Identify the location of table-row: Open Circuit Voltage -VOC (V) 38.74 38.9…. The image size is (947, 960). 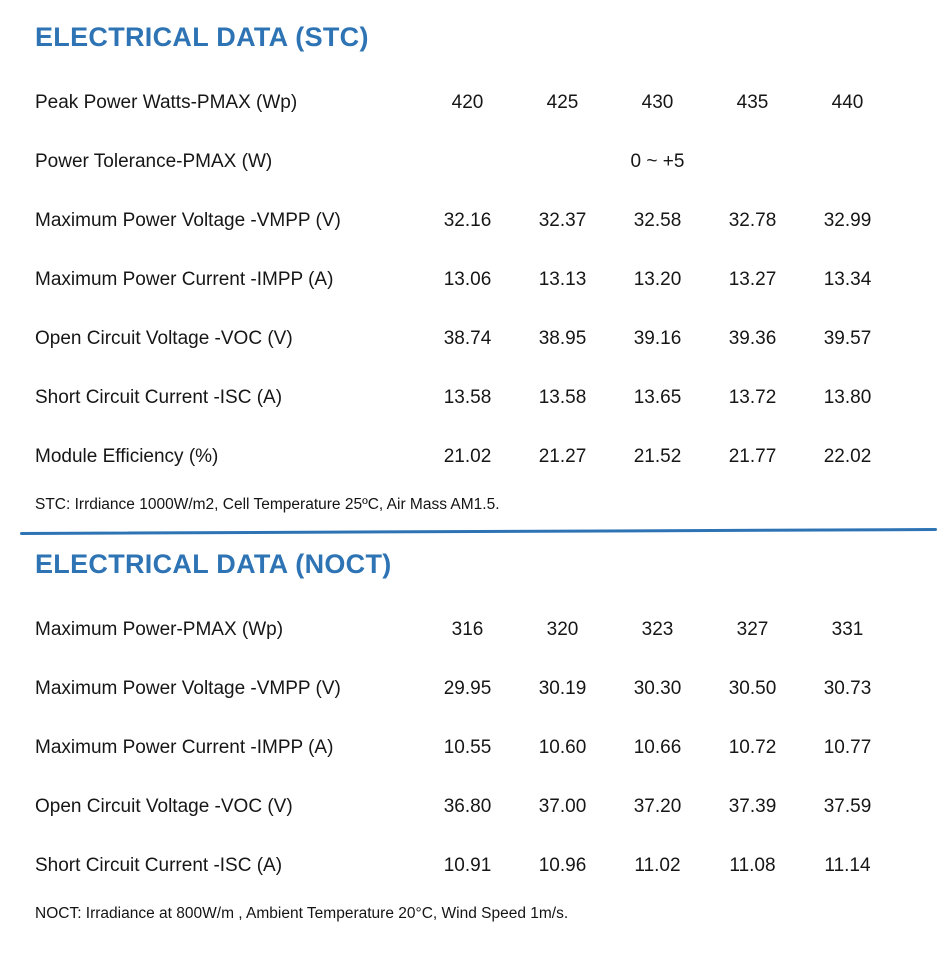
(473, 338).